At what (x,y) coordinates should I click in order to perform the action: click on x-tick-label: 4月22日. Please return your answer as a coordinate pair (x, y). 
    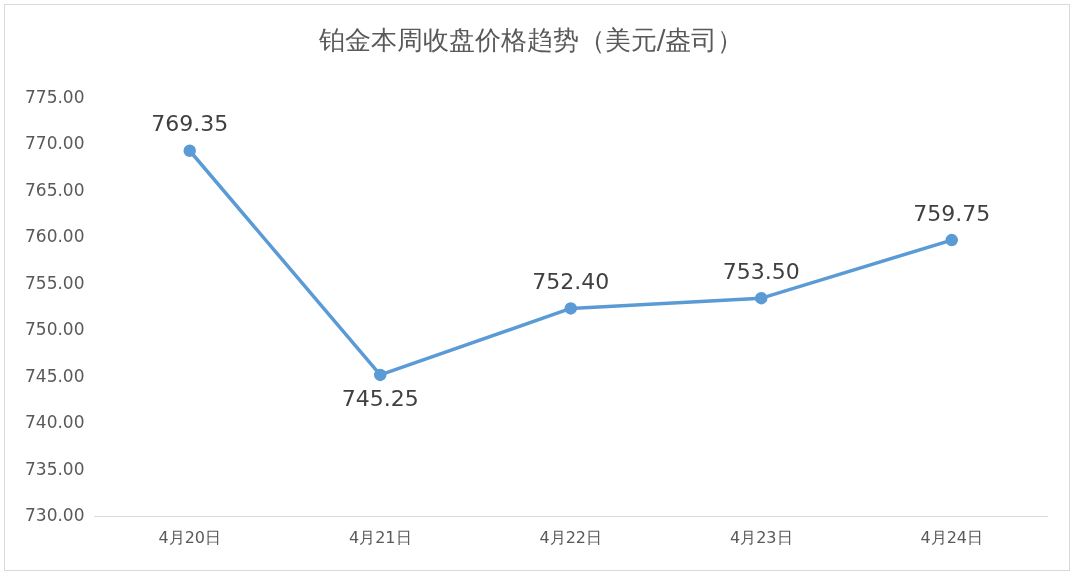
    Looking at the image, I should click on (571, 537).